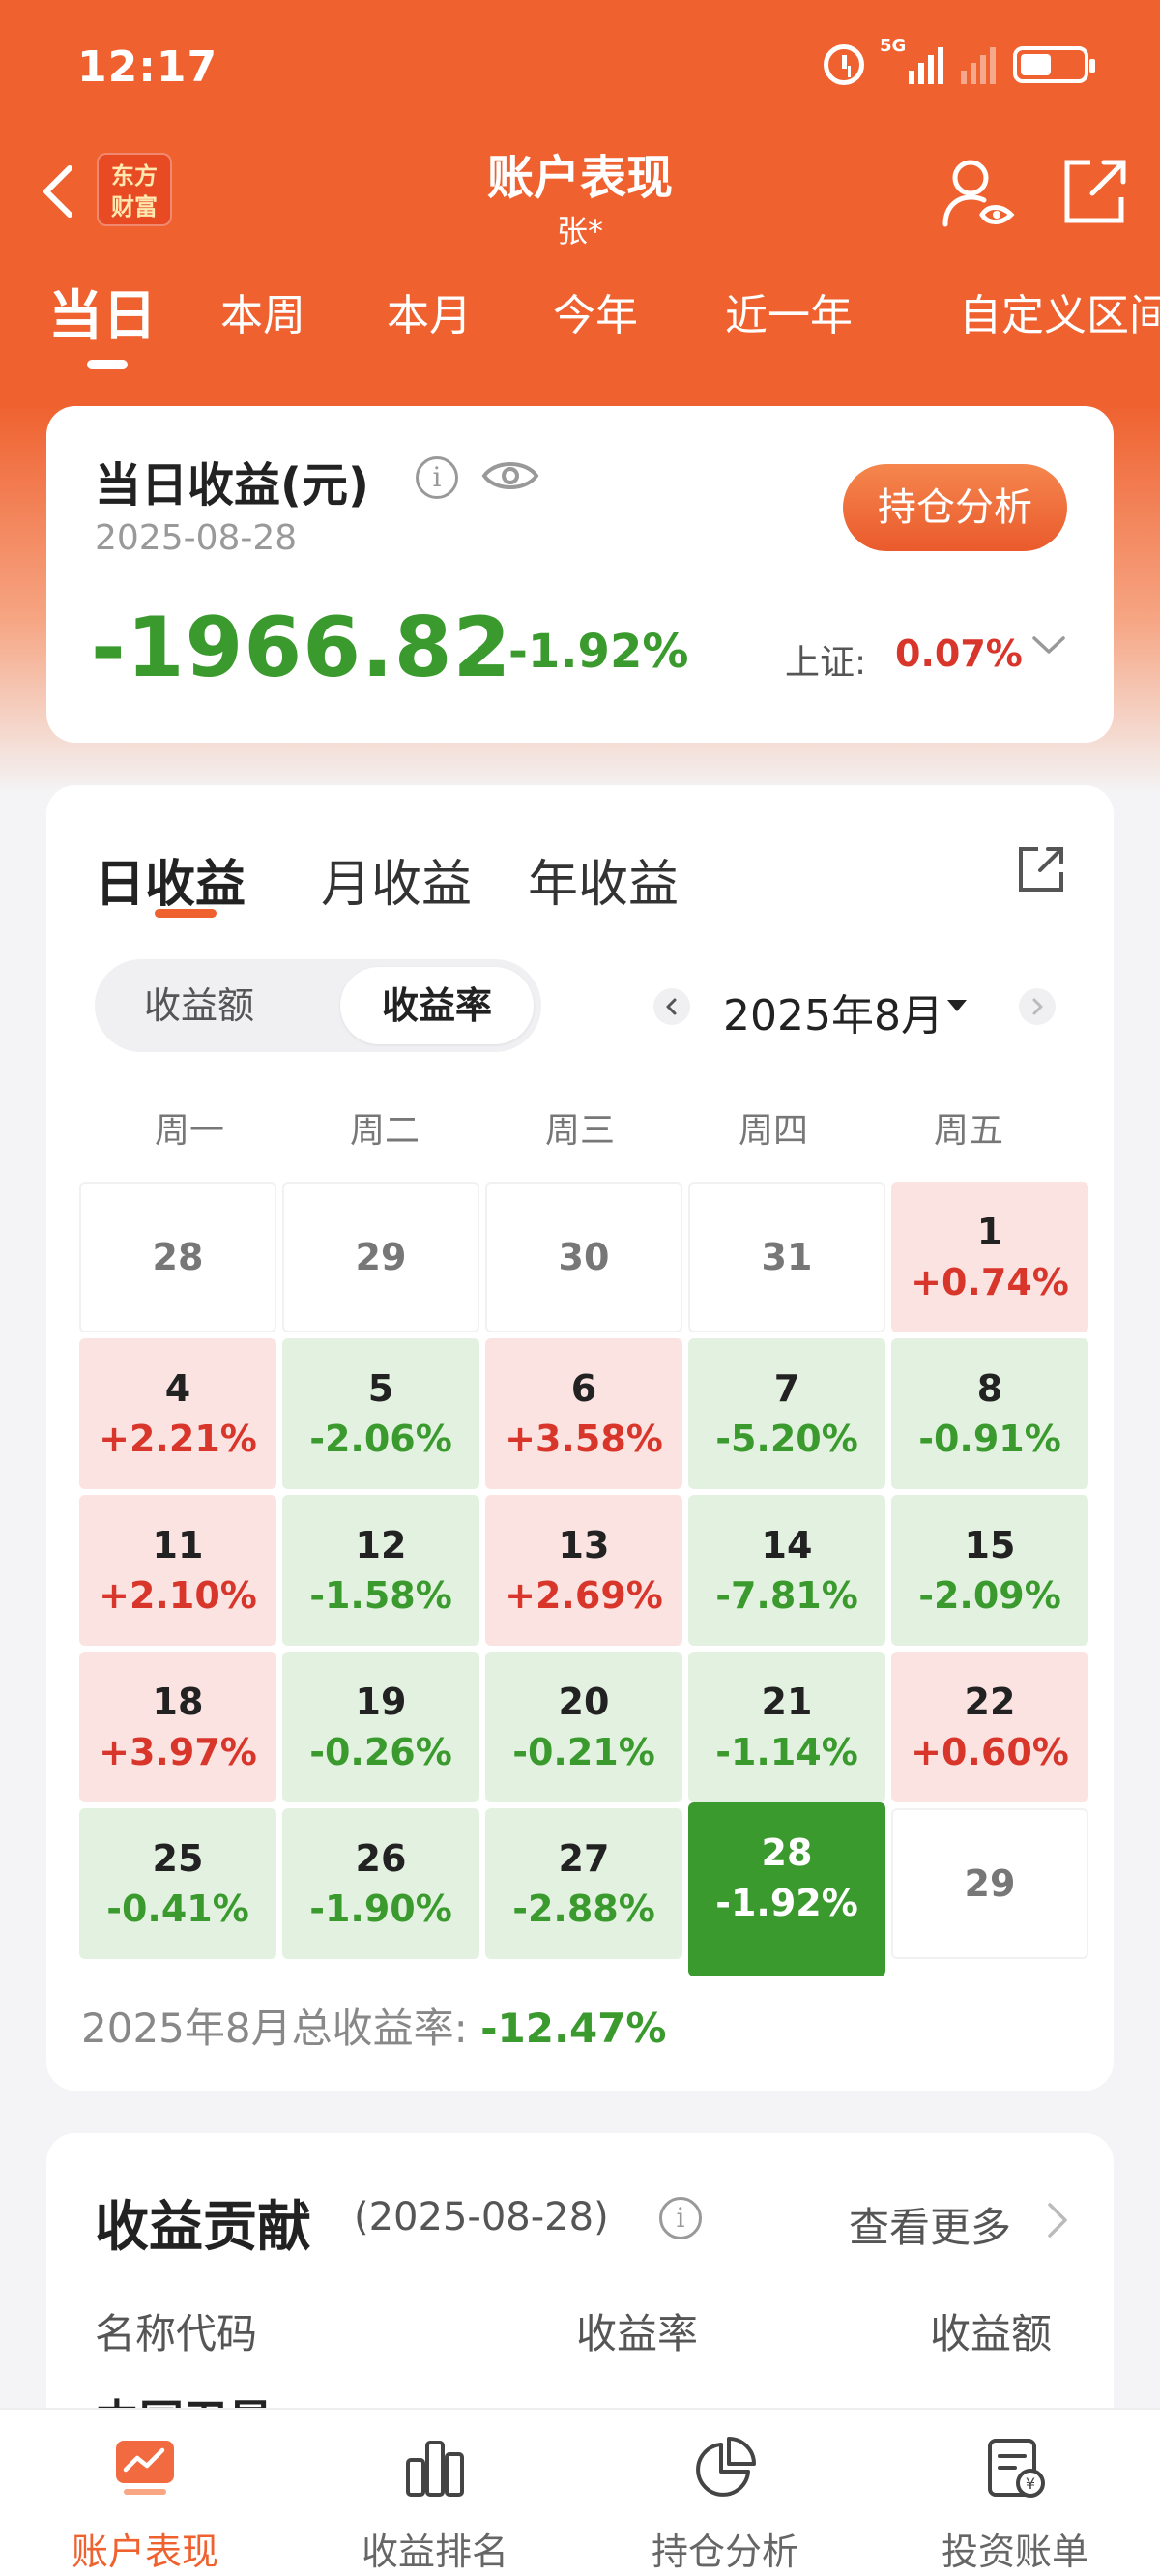 The height and width of the screenshot is (2576, 1160). What do you see at coordinates (435, 2552) in the screenshot?
I see `nav-label: 收益排名` at bounding box center [435, 2552].